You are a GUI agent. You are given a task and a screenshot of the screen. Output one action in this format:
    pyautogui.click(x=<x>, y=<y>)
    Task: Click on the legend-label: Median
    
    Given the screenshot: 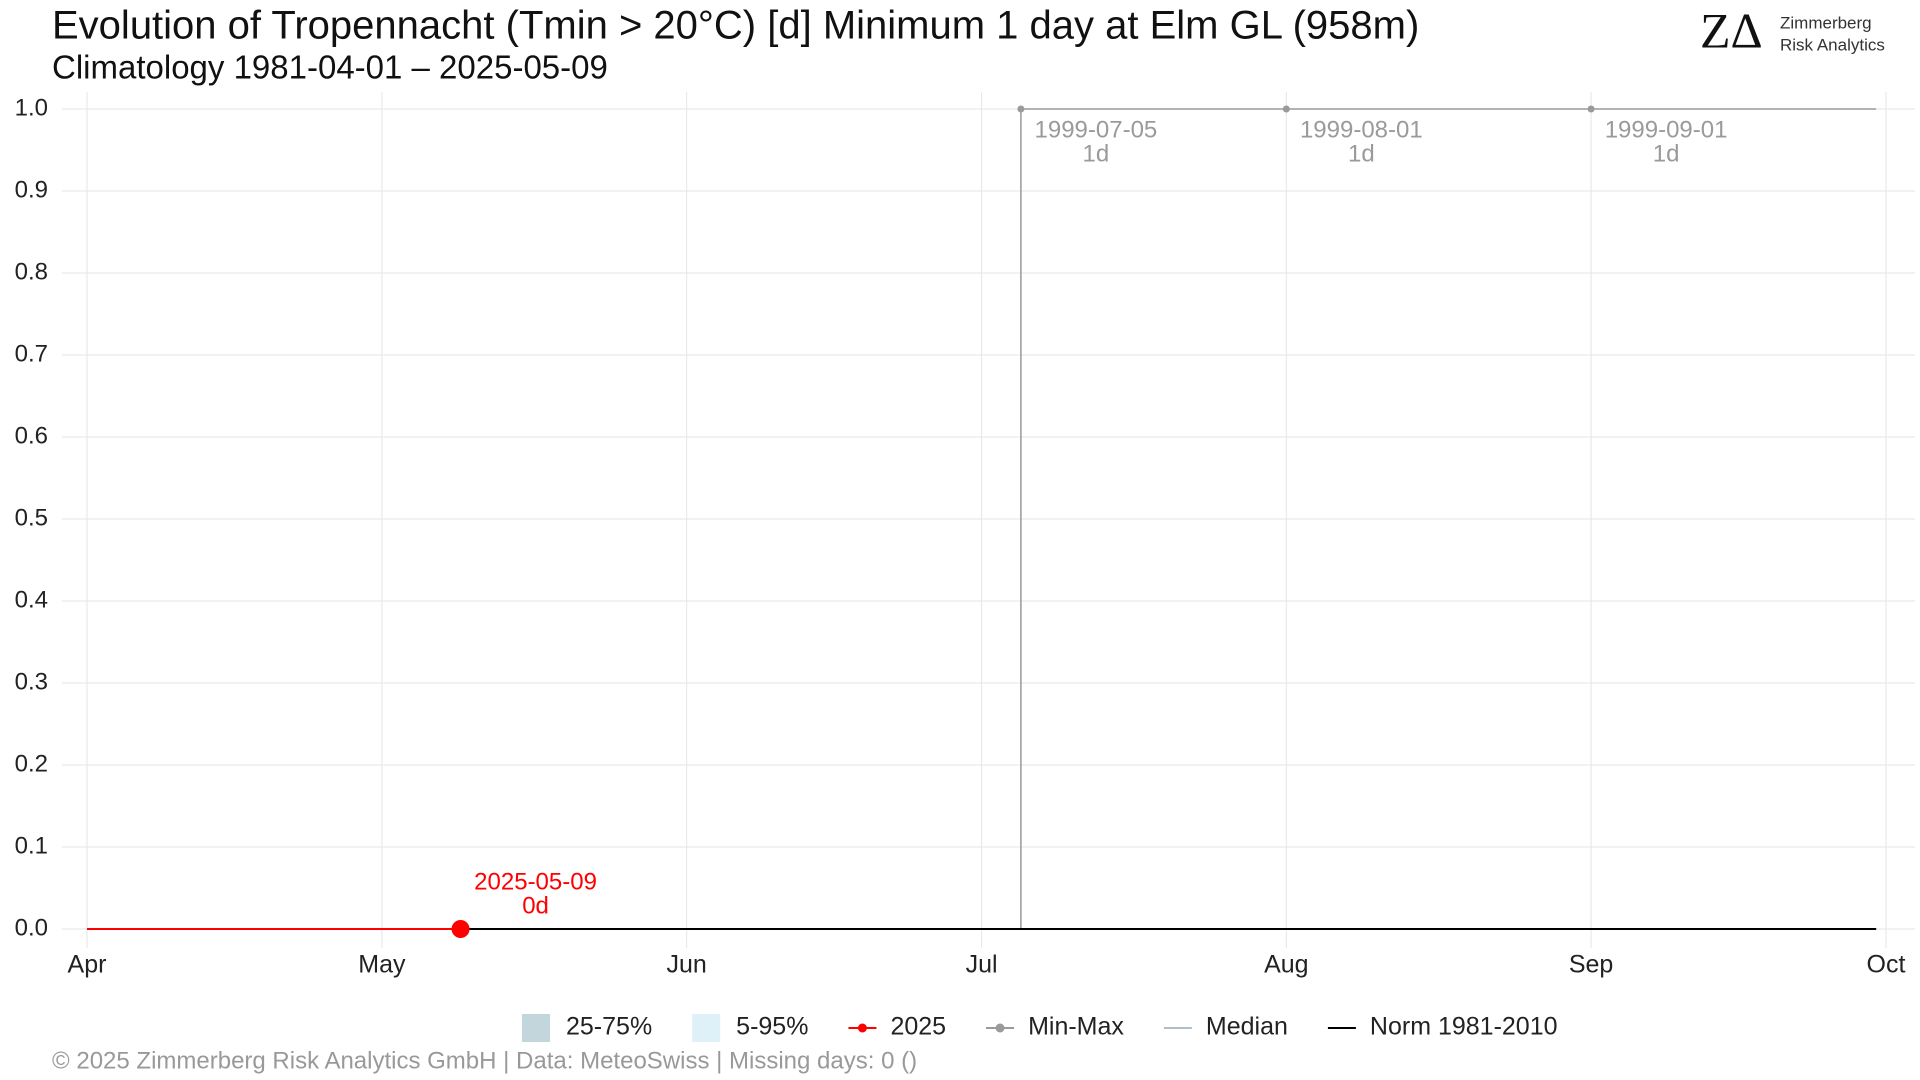 What is the action you would take?
    pyautogui.click(x=1247, y=1027)
    